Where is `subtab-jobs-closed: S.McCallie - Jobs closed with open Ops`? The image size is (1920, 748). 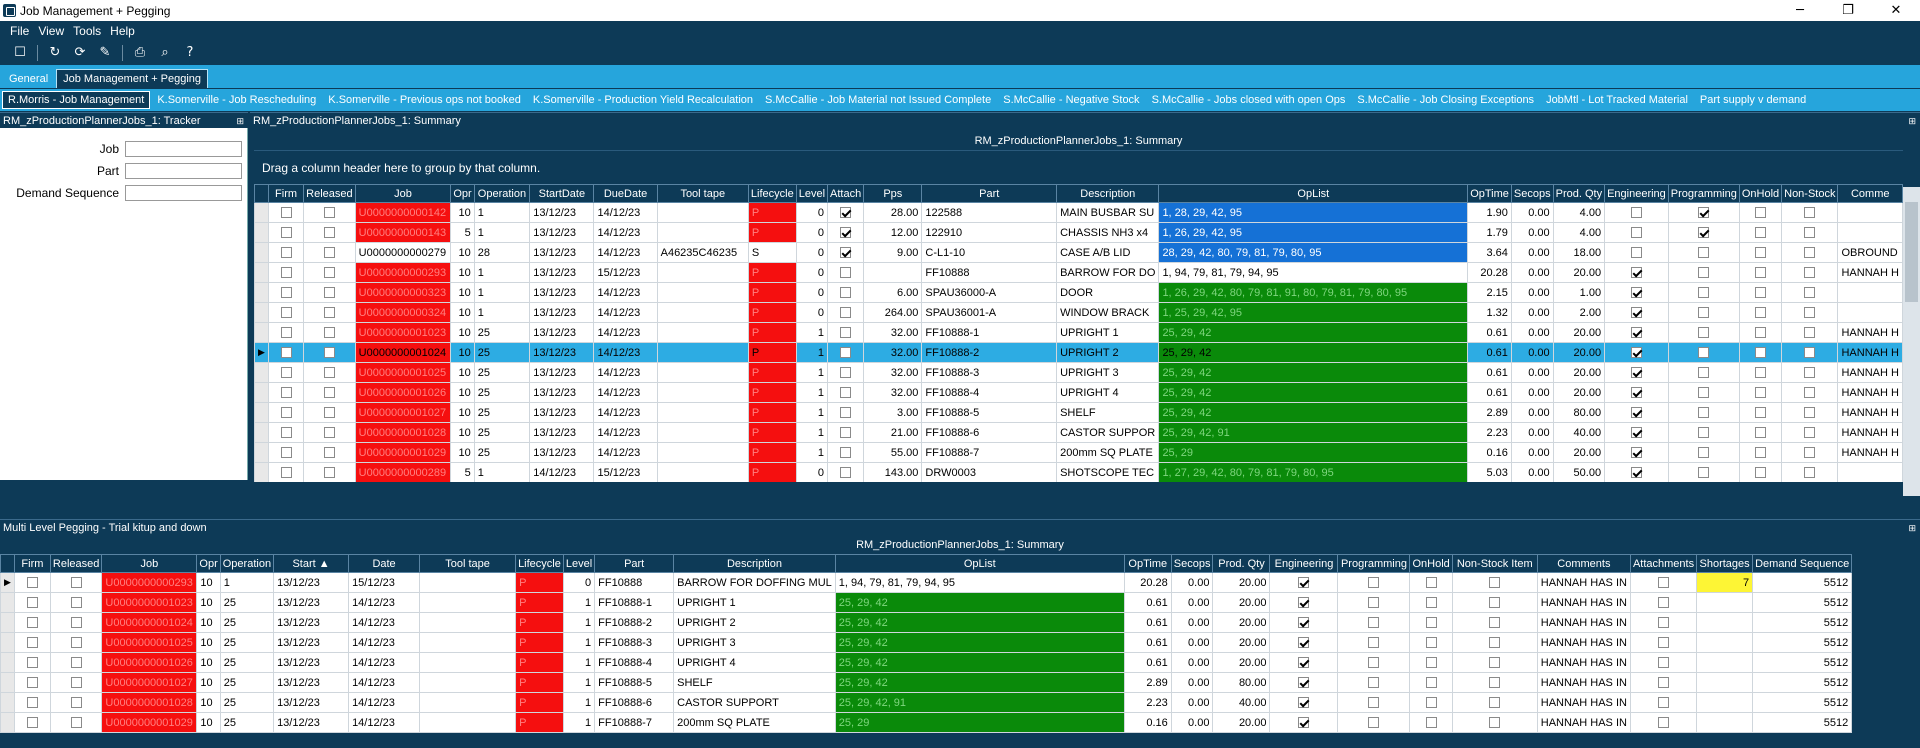
subtab-jobs-closed: S.McCallie - Jobs closed with open Ops is located at coordinates (1248, 100).